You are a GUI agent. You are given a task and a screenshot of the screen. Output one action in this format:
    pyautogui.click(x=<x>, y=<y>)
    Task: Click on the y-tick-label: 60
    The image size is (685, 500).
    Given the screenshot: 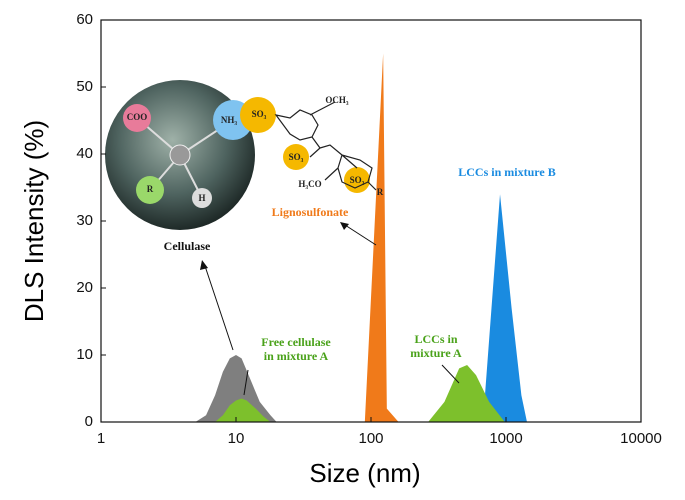 What is the action you would take?
    pyautogui.click(x=84, y=19)
    